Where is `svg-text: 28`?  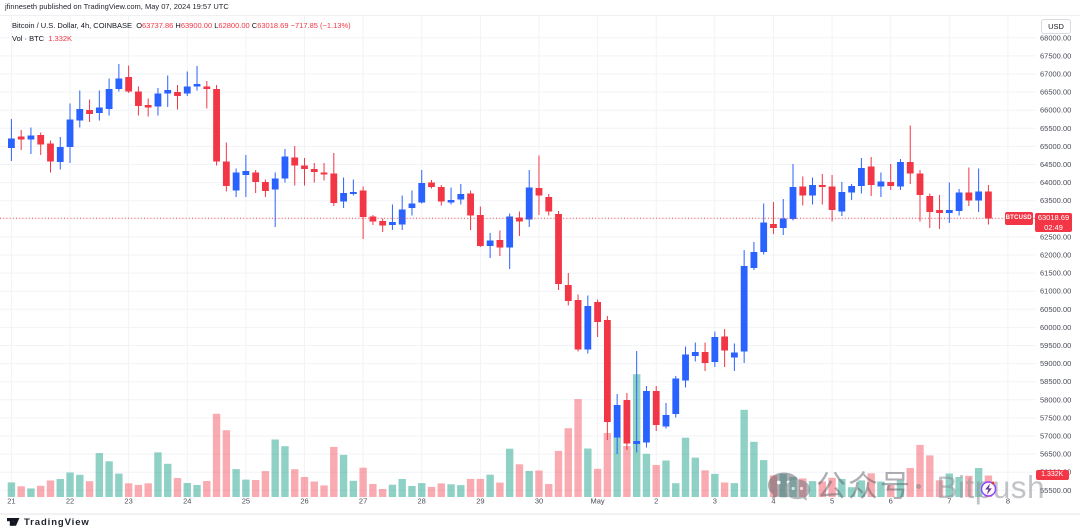 svg-text: 28 is located at coordinates (422, 501).